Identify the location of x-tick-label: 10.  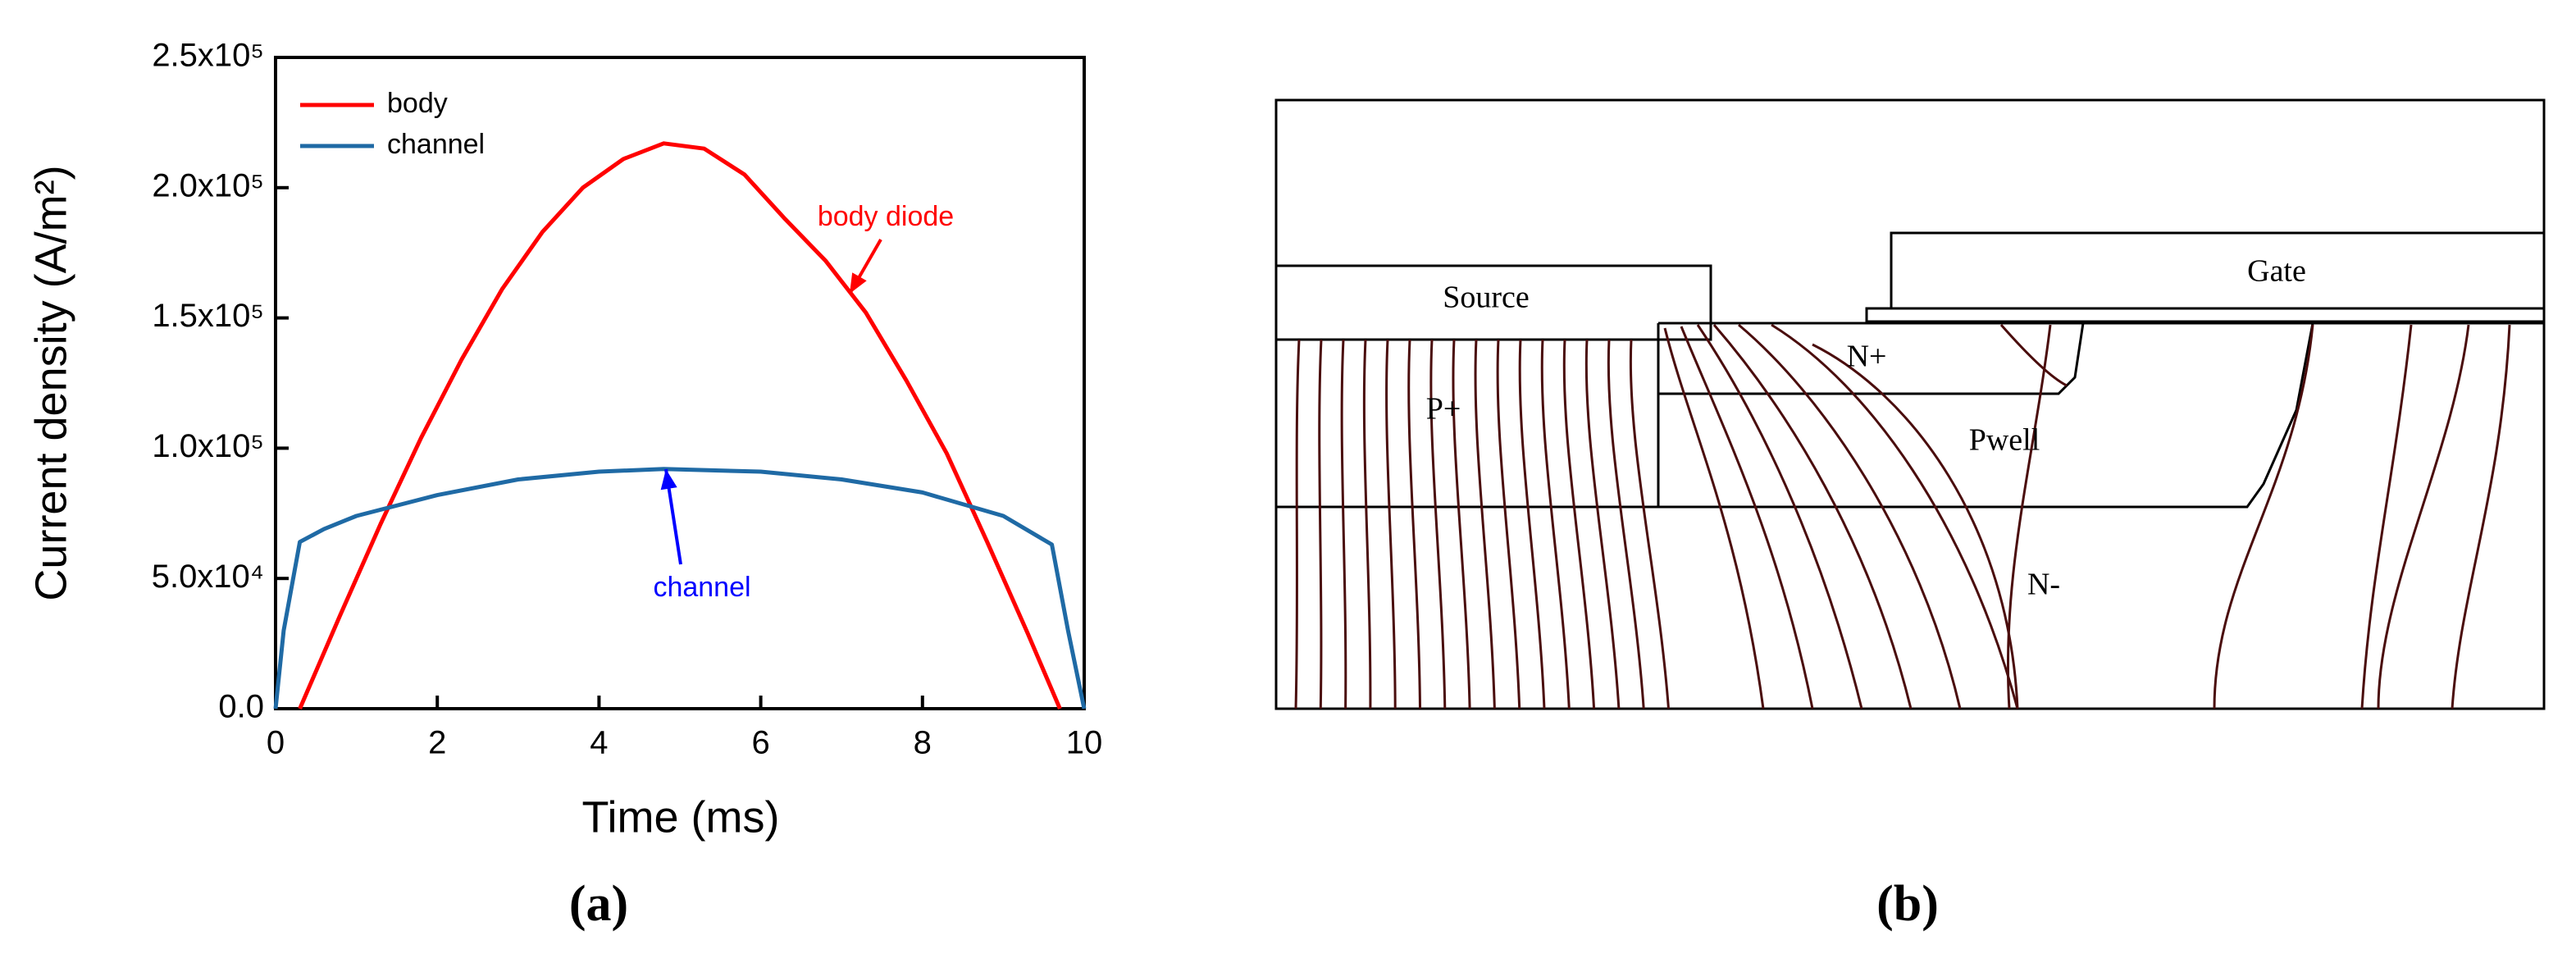
(1084, 743).